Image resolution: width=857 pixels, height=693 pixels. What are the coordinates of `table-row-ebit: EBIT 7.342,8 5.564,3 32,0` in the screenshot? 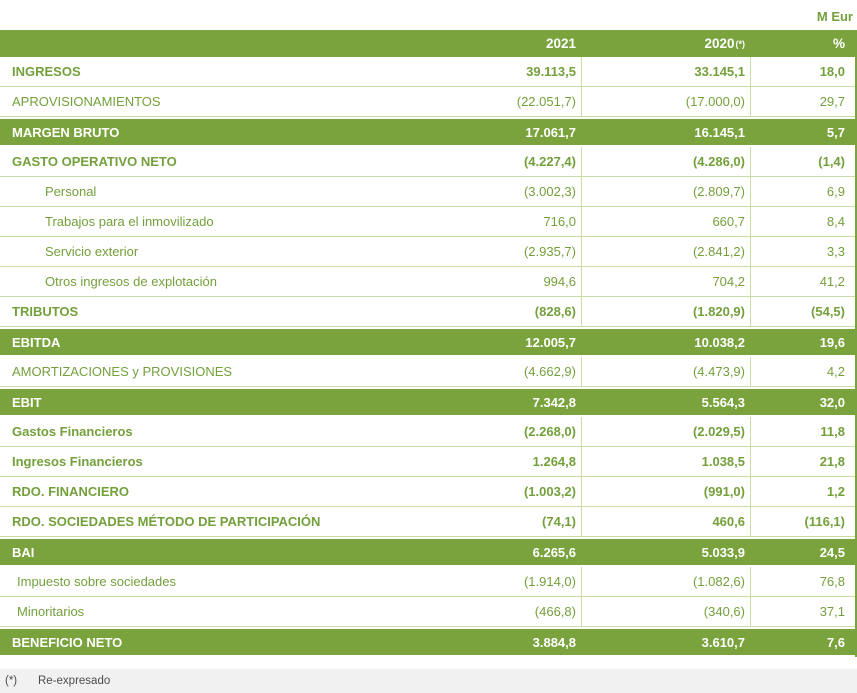 It's located at (427, 402).